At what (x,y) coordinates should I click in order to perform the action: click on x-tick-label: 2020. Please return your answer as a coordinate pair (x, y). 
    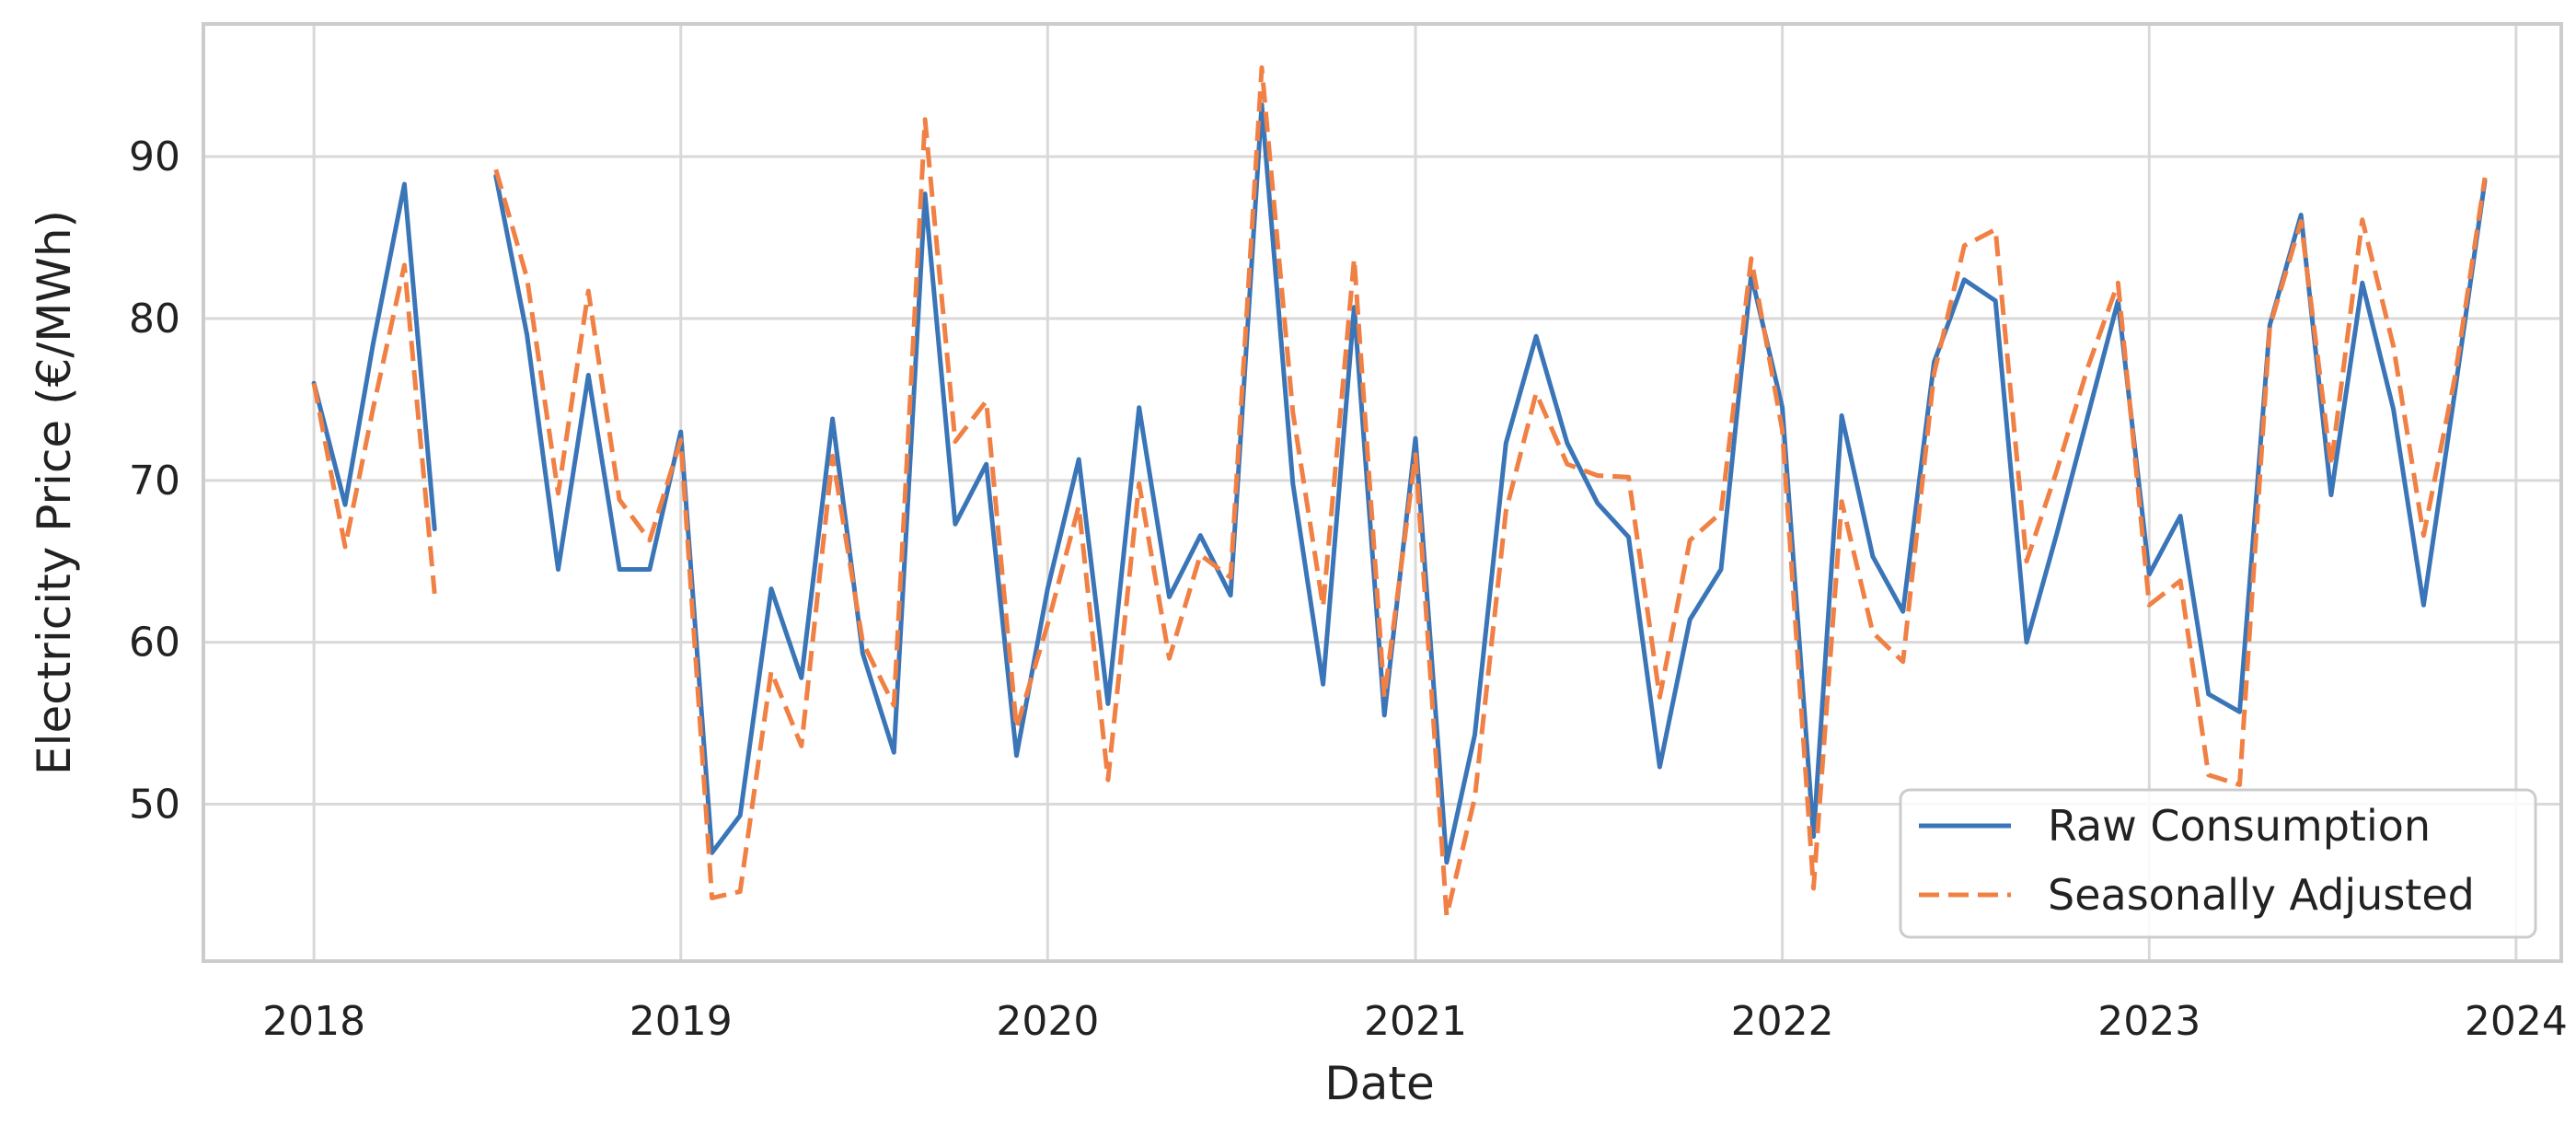
    Looking at the image, I should click on (1048, 1022).